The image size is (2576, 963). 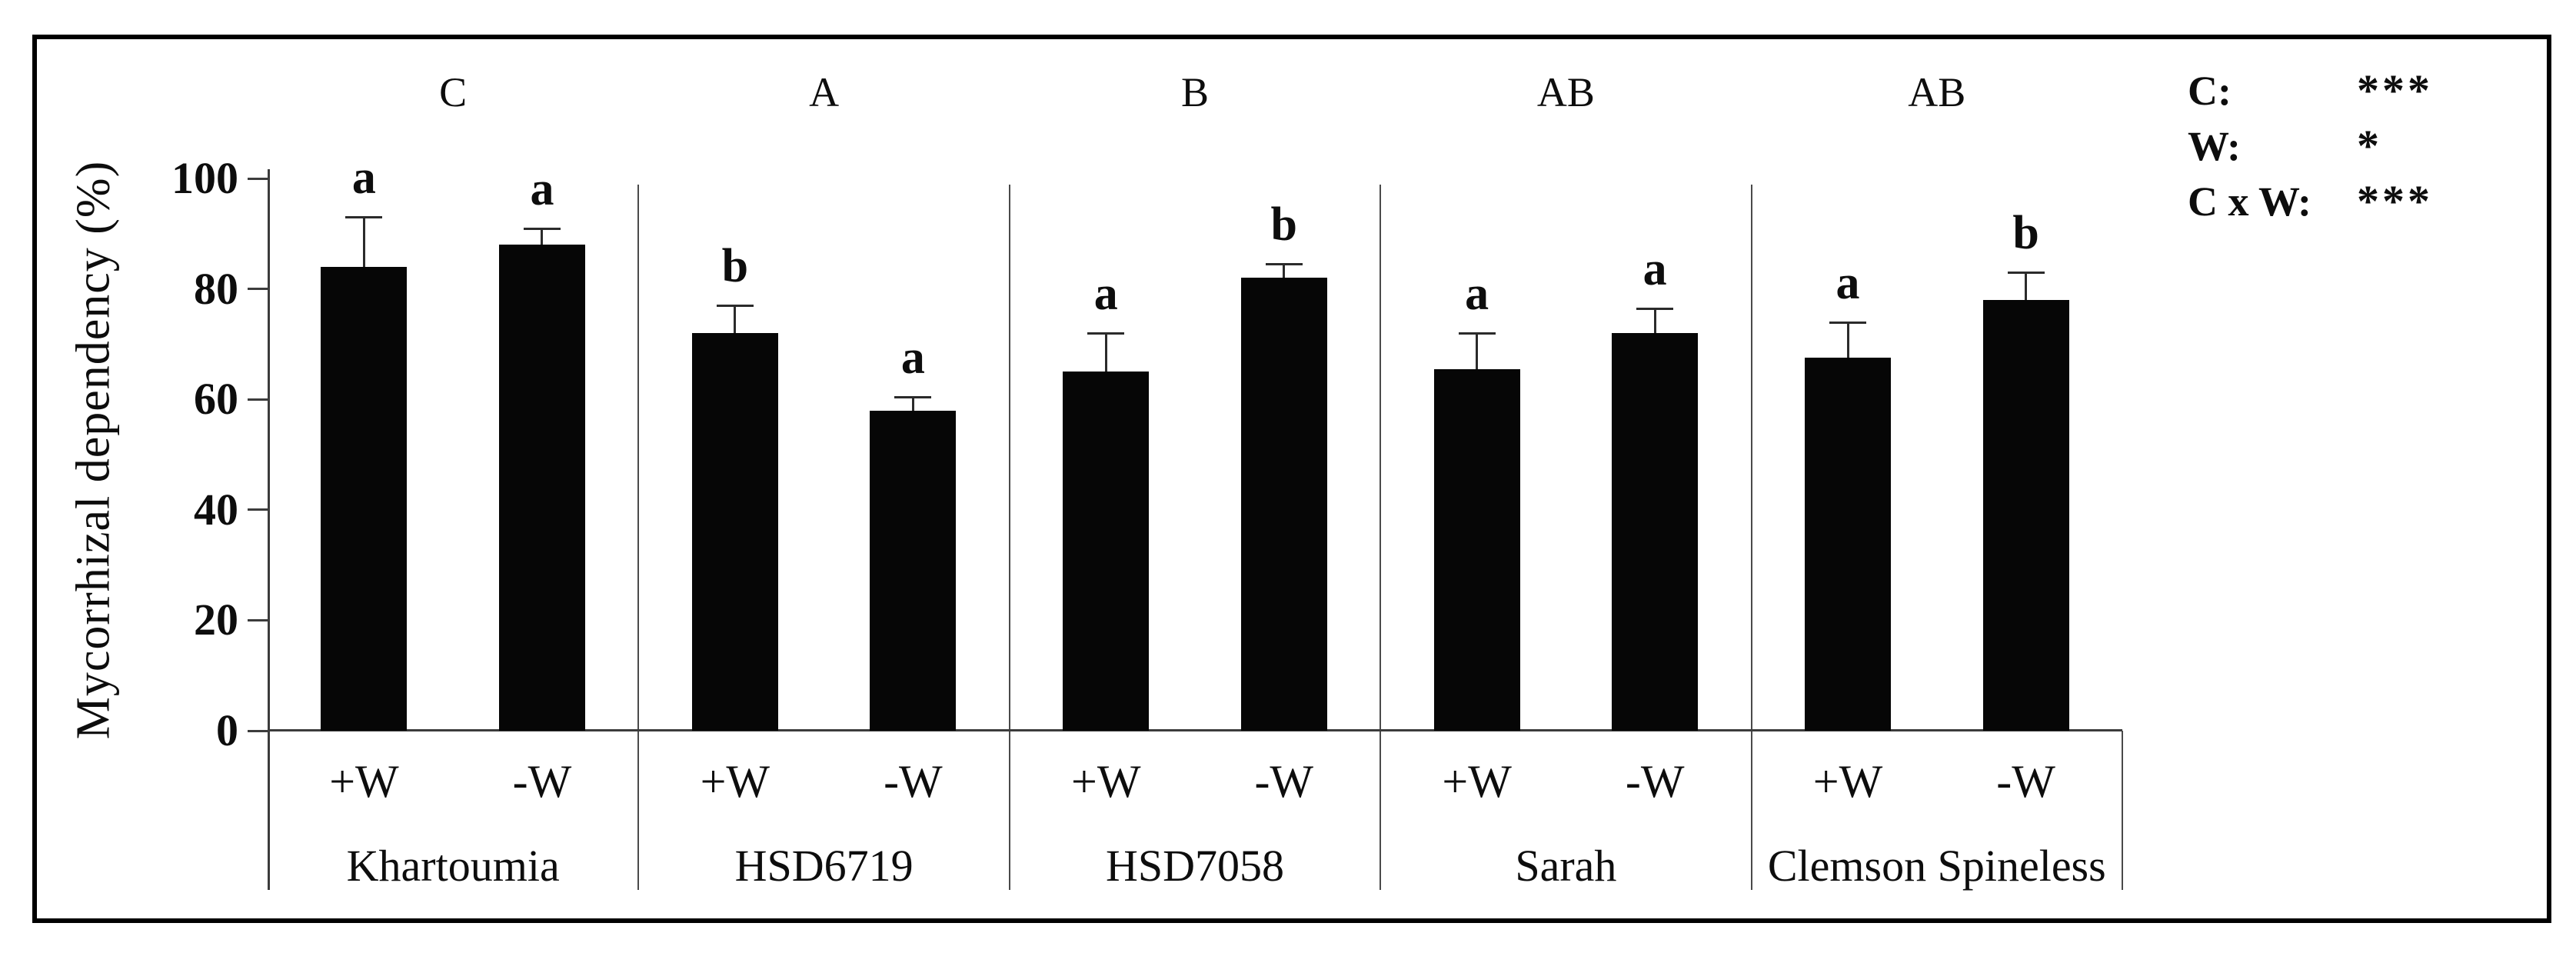 What do you see at coordinates (216, 509) in the screenshot?
I see `y-tick-label: 40` at bounding box center [216, 509].